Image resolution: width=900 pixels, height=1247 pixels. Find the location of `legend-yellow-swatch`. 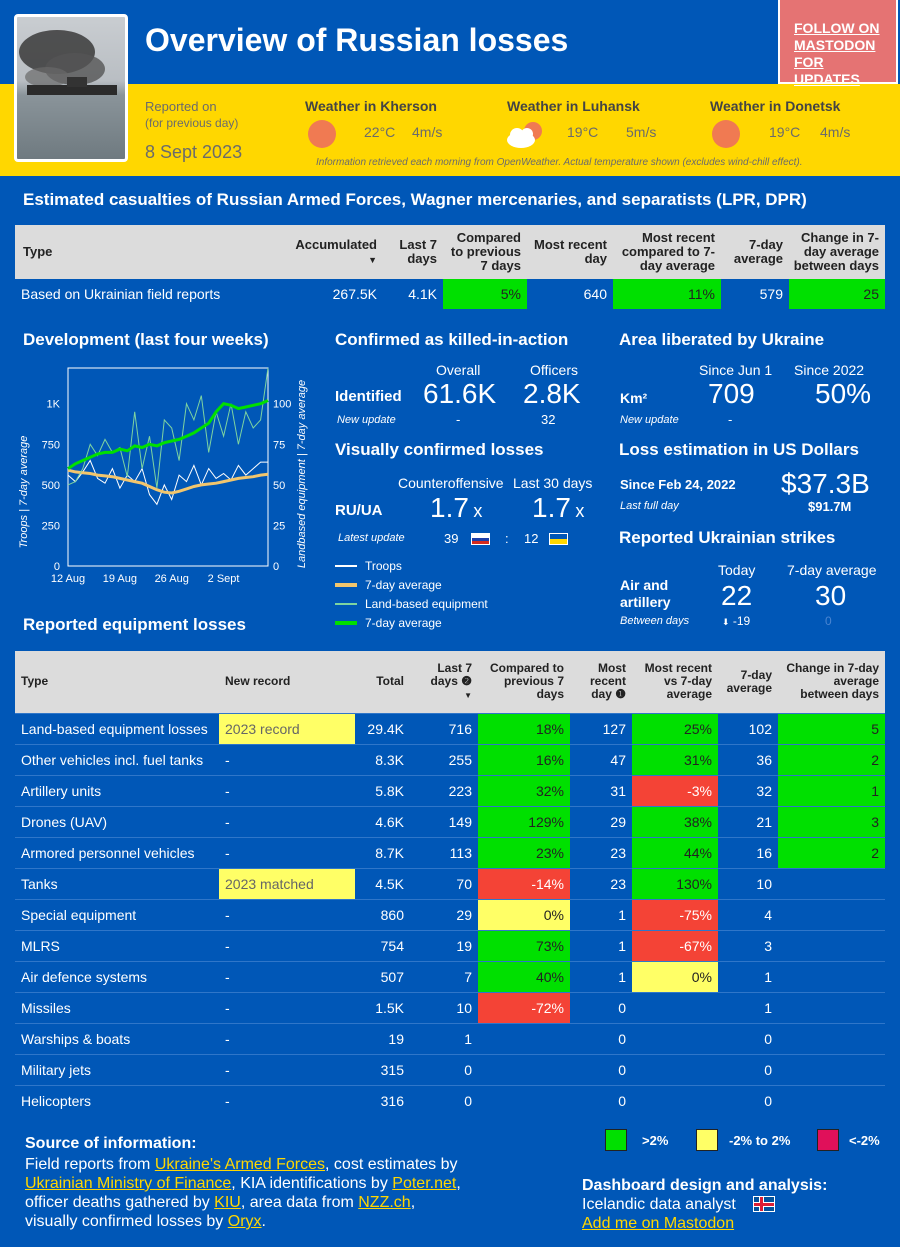

legend-yellow-swatch is located at coordinates (707, 1140).